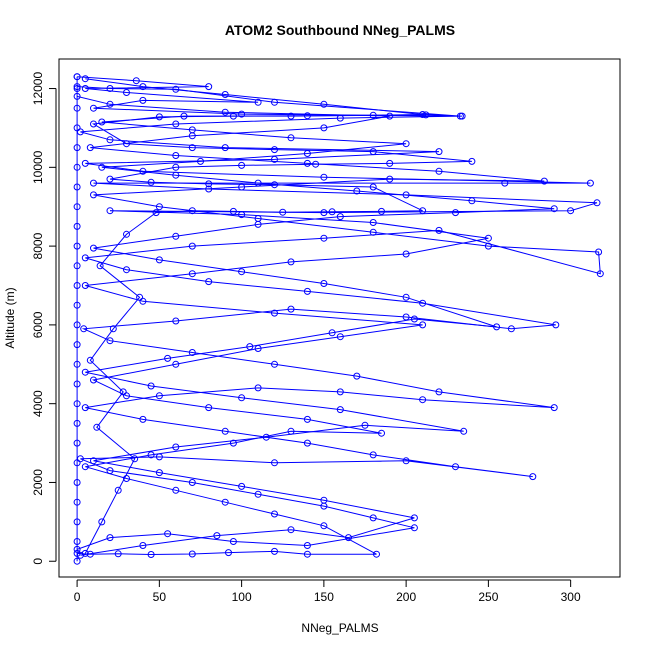 The height and width of the screenshot is (650, 650). What do you see at coordinates (488, 597) in the screenshot?
I see `x-tick-label: 250` at bounding box center [488, 597].